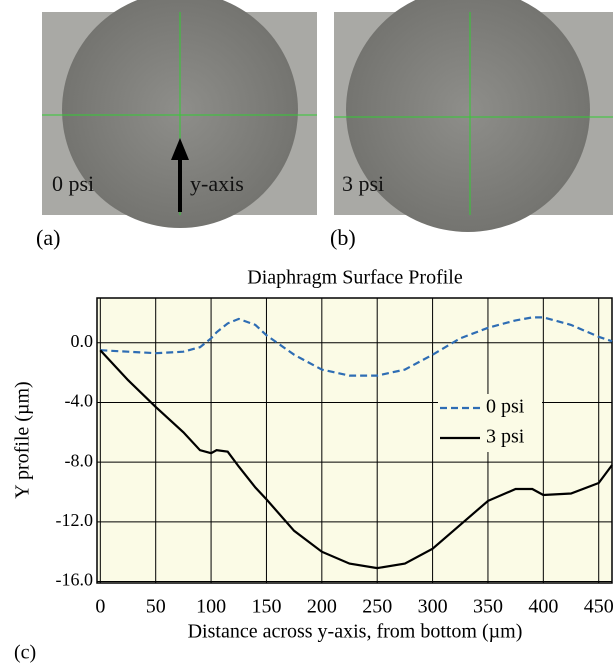 Image resolution: width=613 pixels, height=670 pixels. What do you see at coordinates (82, 341) in the screenshot?
I see `y-tick-label: 0.0` at bounding box center [82, 341].